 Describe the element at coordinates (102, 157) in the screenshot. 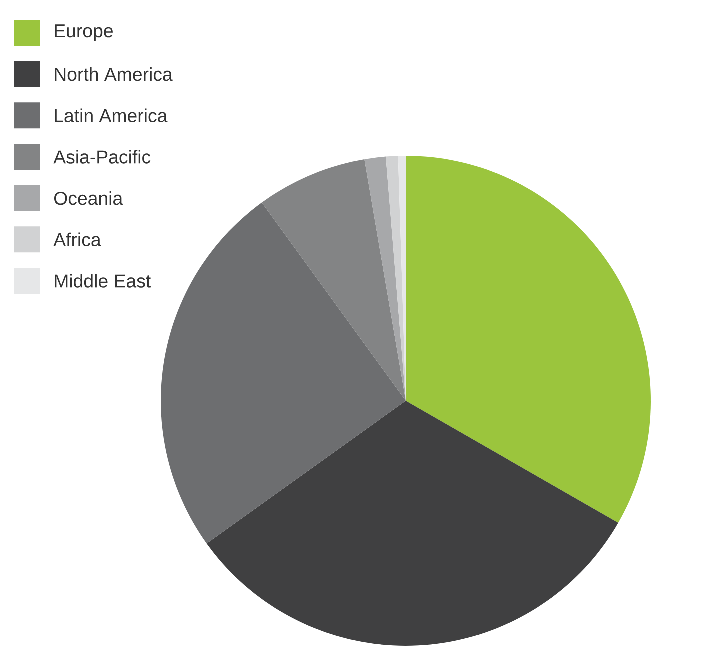

I see `legend-label: Asia-Pacific` at that location.